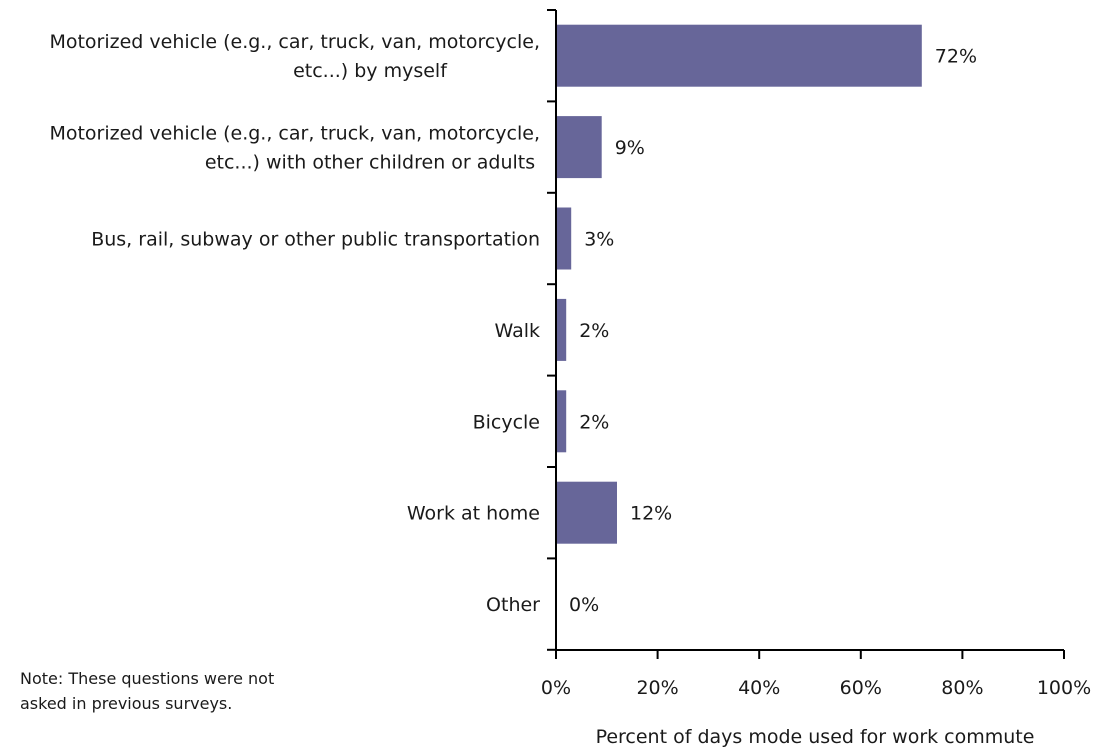 Image resolution: width=1096 pixels, height=751 pixels. What do you see at coordinates (594, 331) in the screenshot?
I see `value-label-3: 2%` at bounding box center [594, 331].